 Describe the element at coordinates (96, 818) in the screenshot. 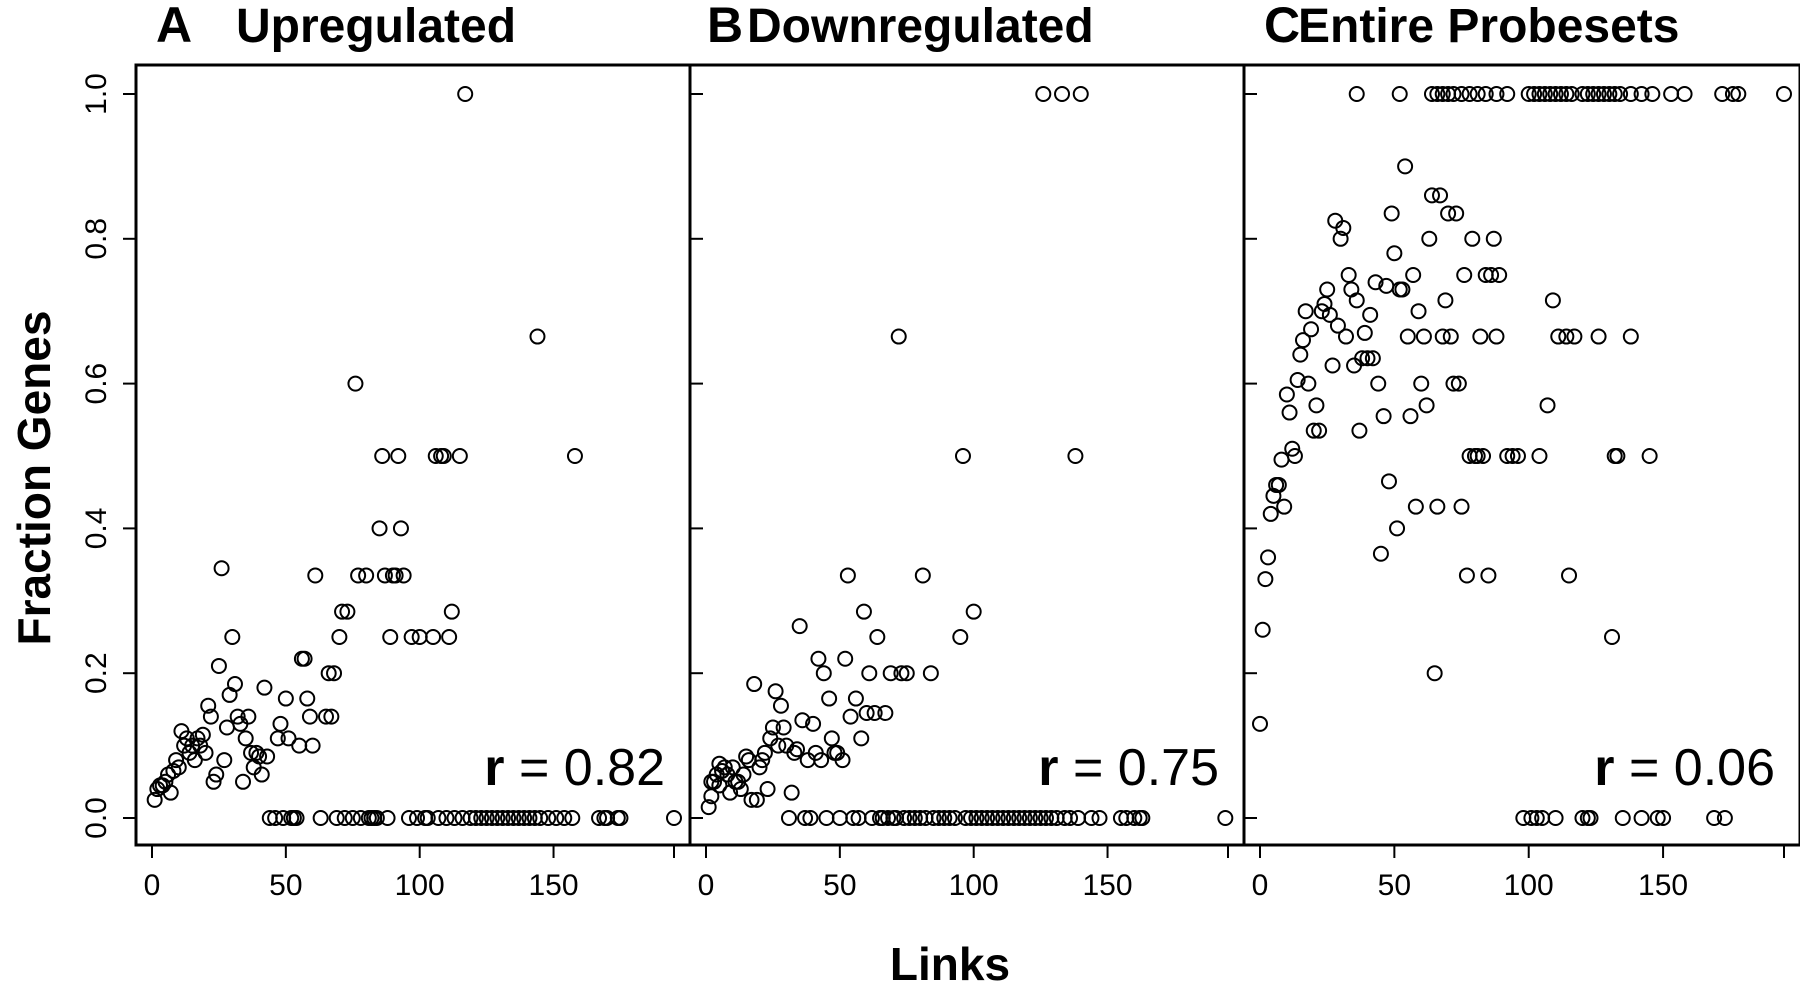

I see `y-tick-label: 0.0` at that location.